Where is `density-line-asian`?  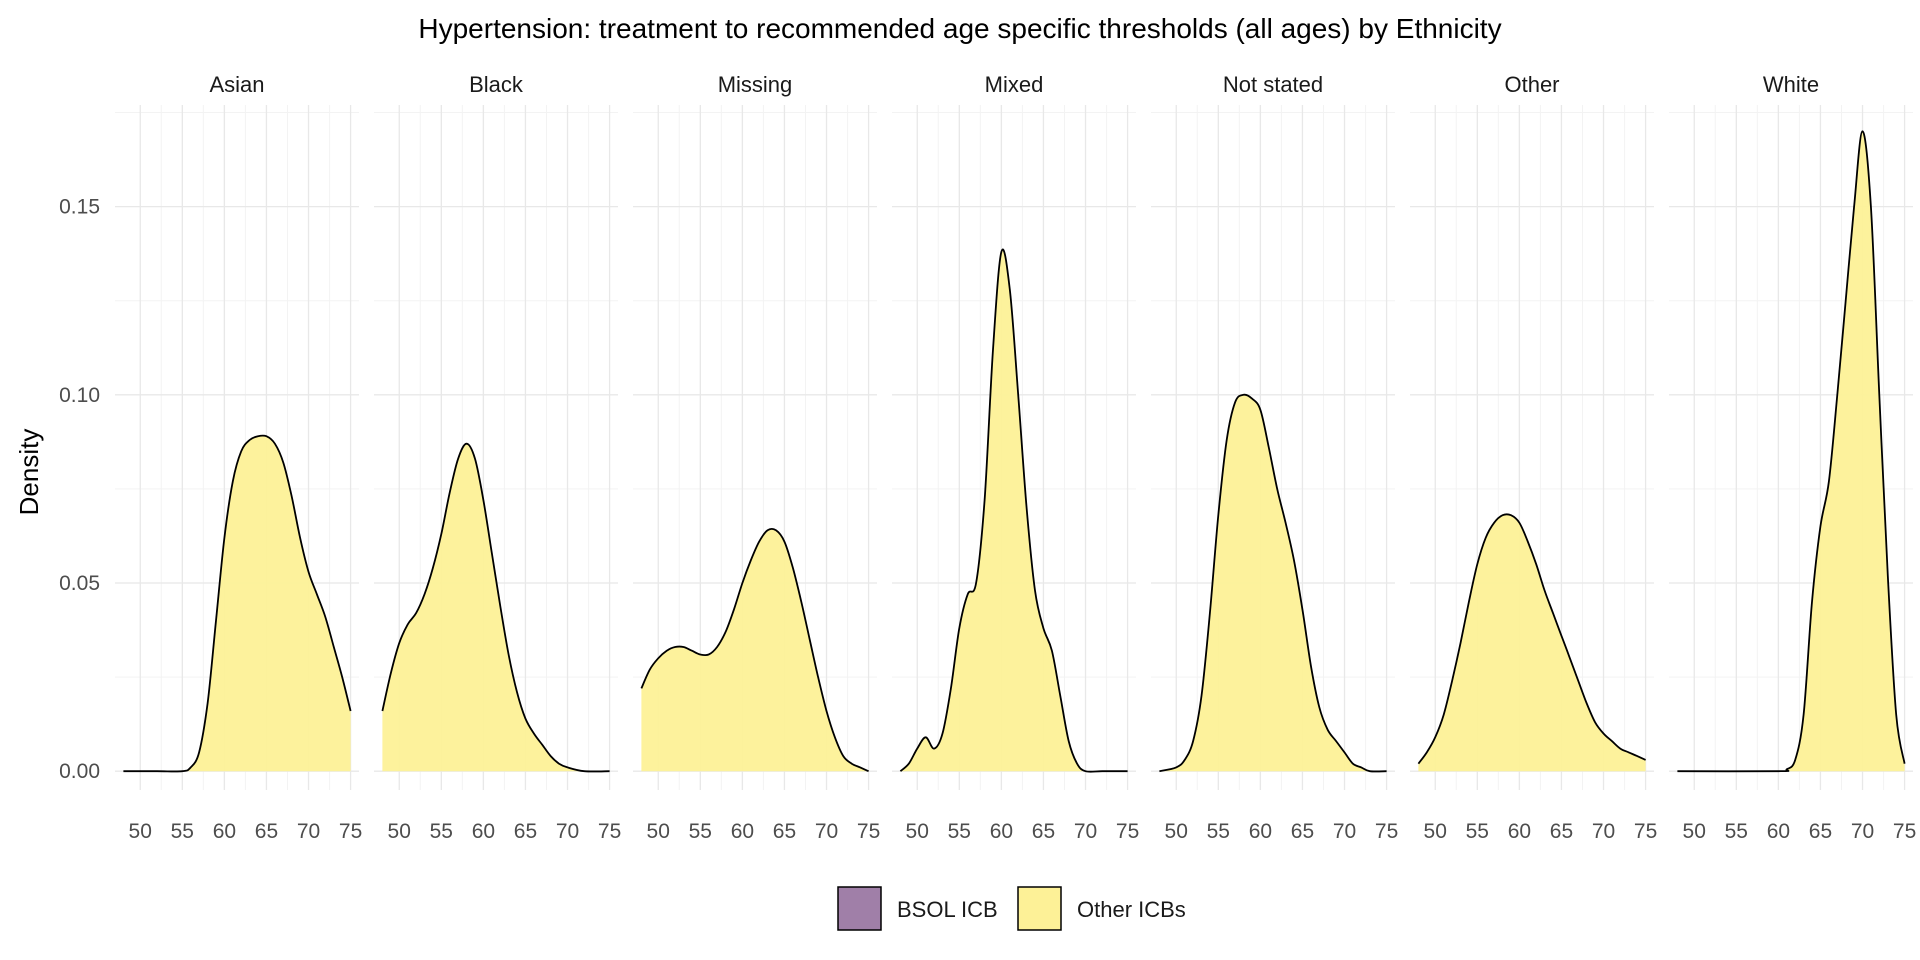
density-line-asian is located at coordinates (237, 603).